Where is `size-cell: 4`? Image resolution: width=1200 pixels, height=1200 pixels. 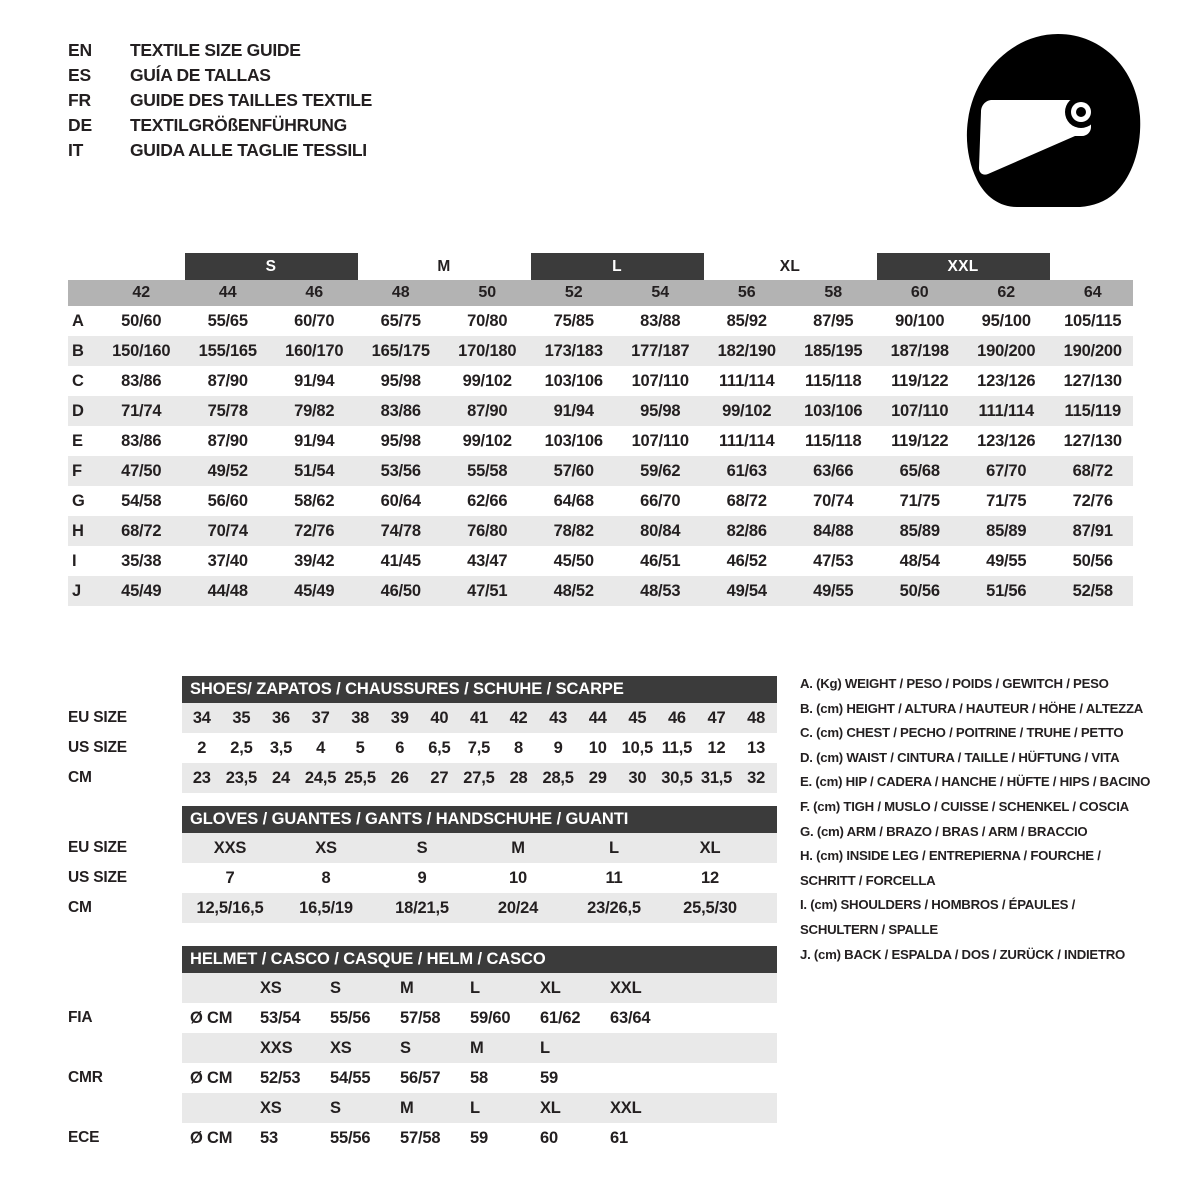 size-cell: 4 is located at coordinates (321, 747).